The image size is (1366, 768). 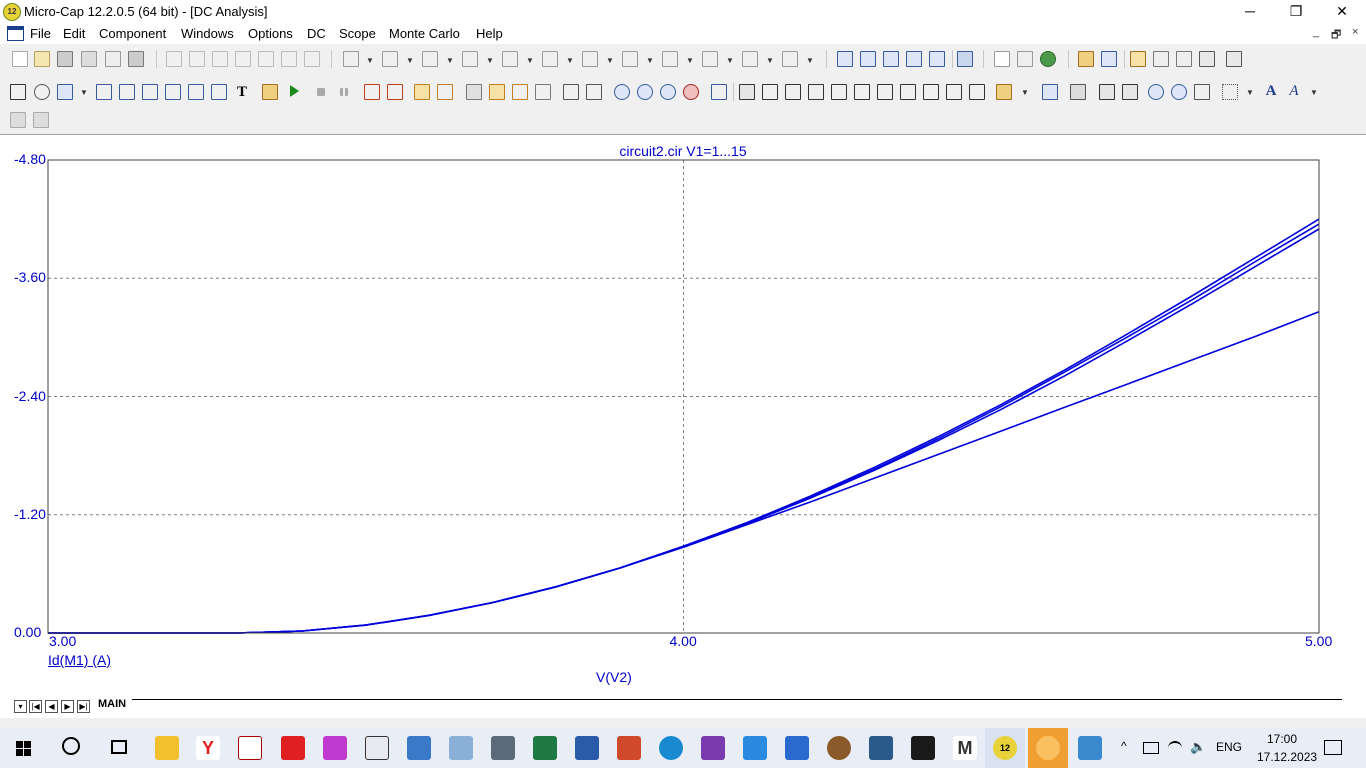 What do you see at coordinates (908, 92) in the screenshot?
I see `global-high-icon` at bounding box center [908, 92].